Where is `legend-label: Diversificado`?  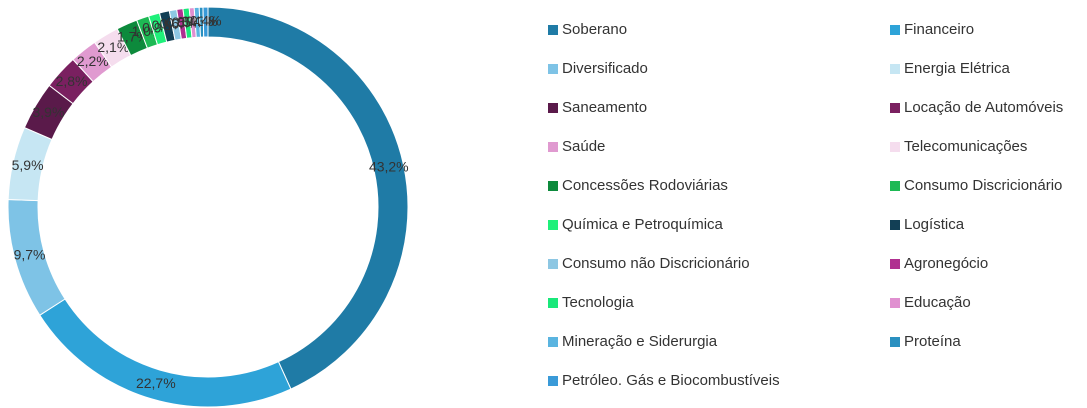 legend-label: Diversificado is located at coordinates (605, 68).